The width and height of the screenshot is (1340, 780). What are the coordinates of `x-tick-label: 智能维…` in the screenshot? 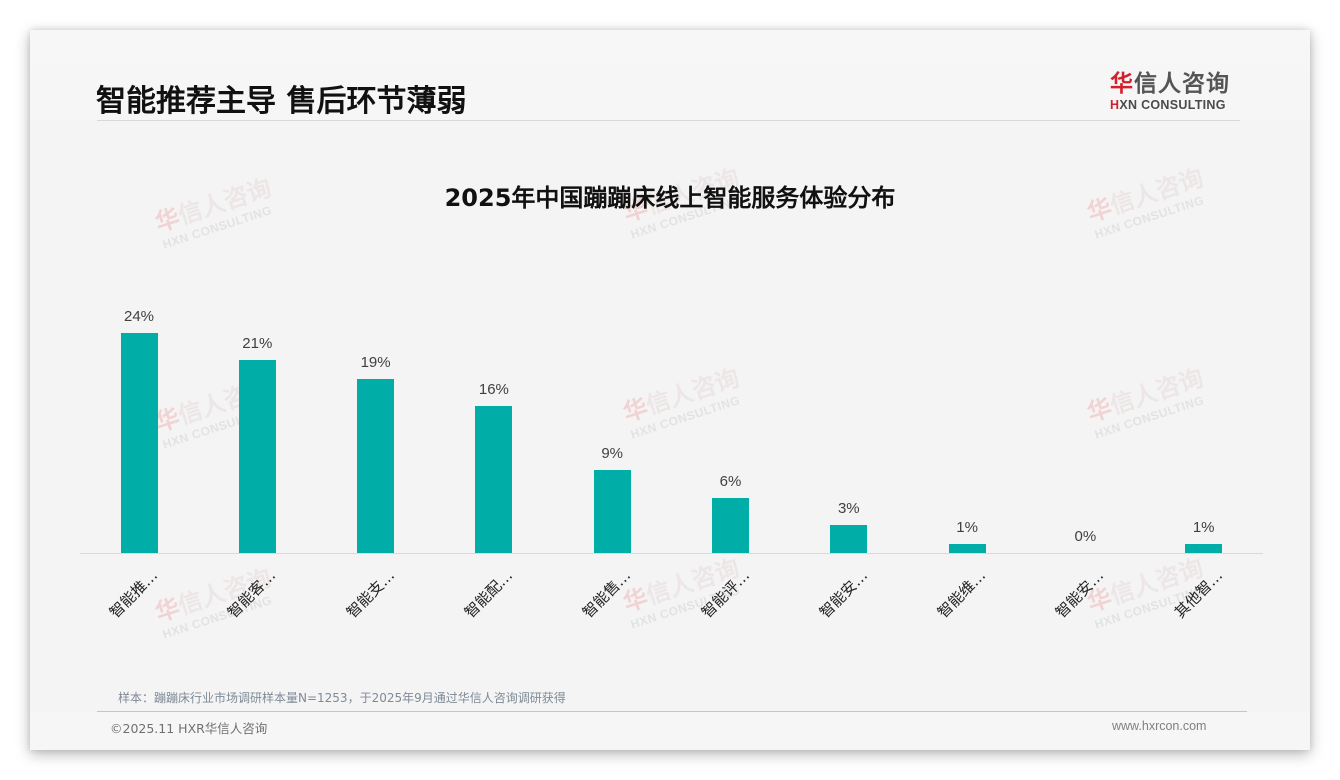 It's located at (962, 594).